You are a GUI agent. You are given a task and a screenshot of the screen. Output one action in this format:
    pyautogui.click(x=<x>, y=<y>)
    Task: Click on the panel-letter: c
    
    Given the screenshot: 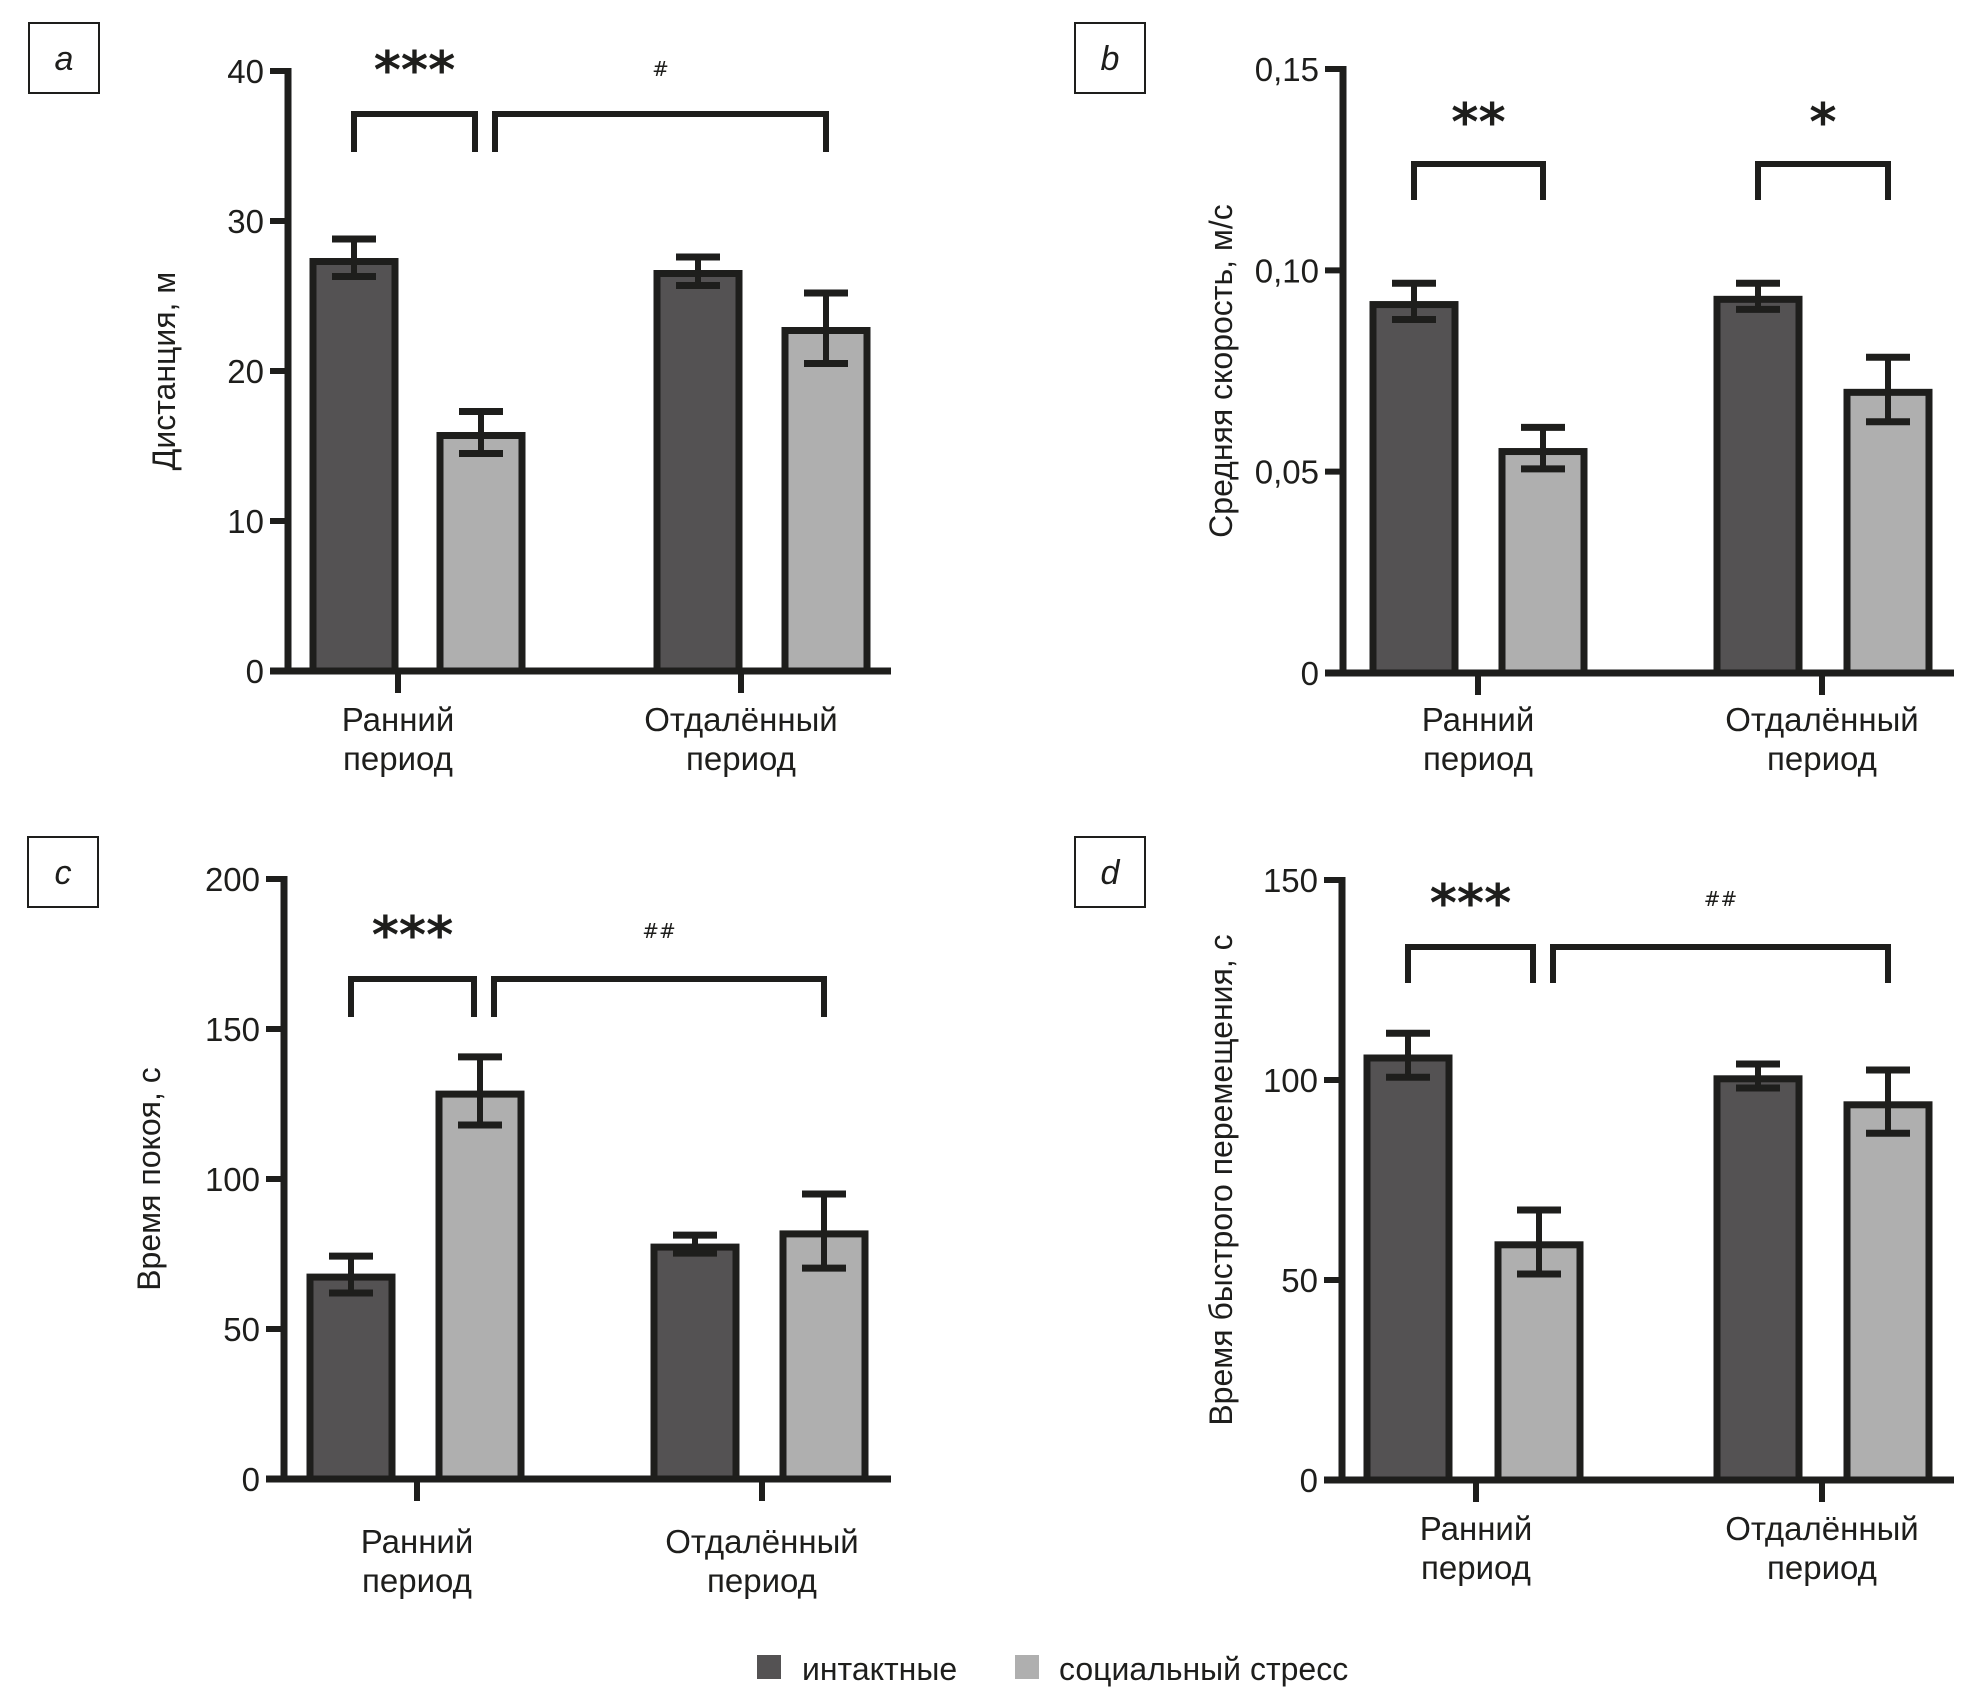 What is the action you would take?
    pyautogui.click(x=63, y=873)
    